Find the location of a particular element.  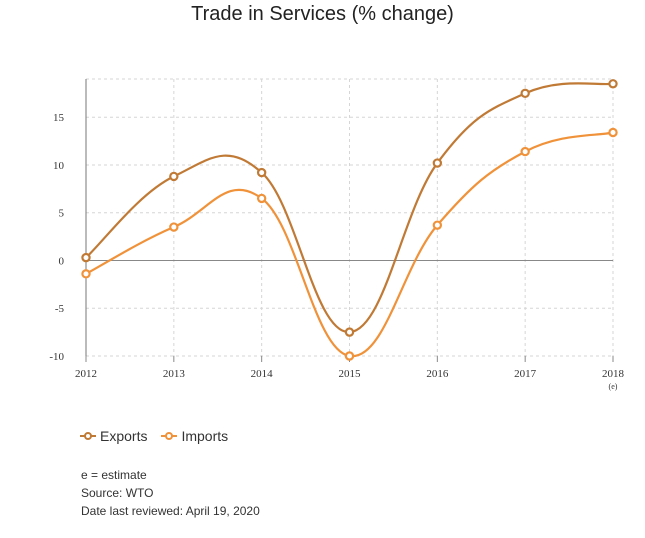

x-tick-label: 2017 is located at coordinates (525, 374).